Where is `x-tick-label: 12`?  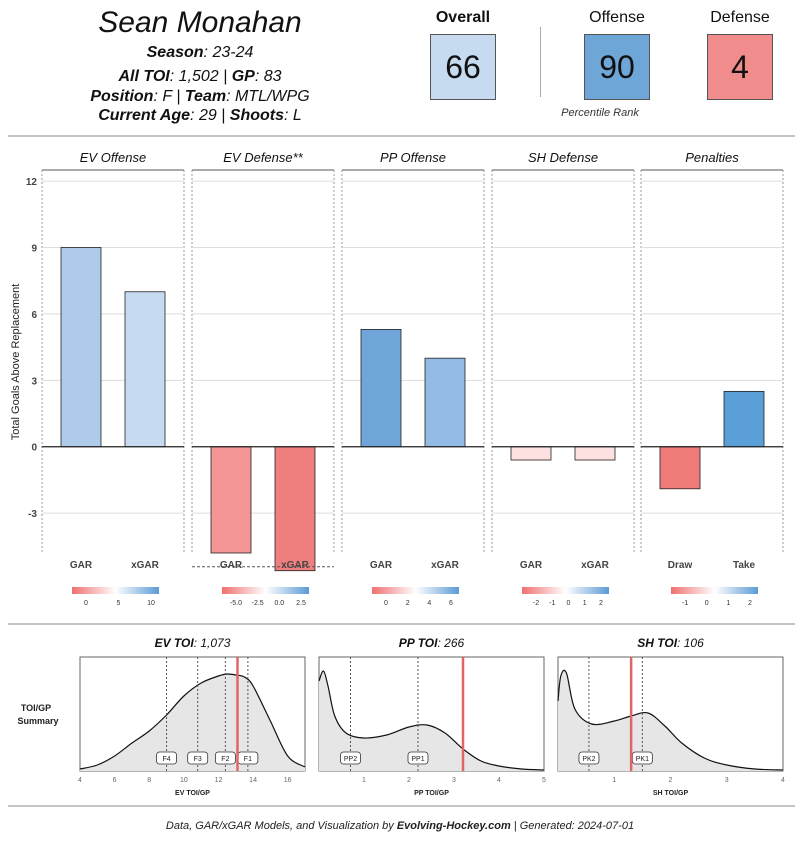 x-tick-label: 12 is located at coordinates (219, 780).